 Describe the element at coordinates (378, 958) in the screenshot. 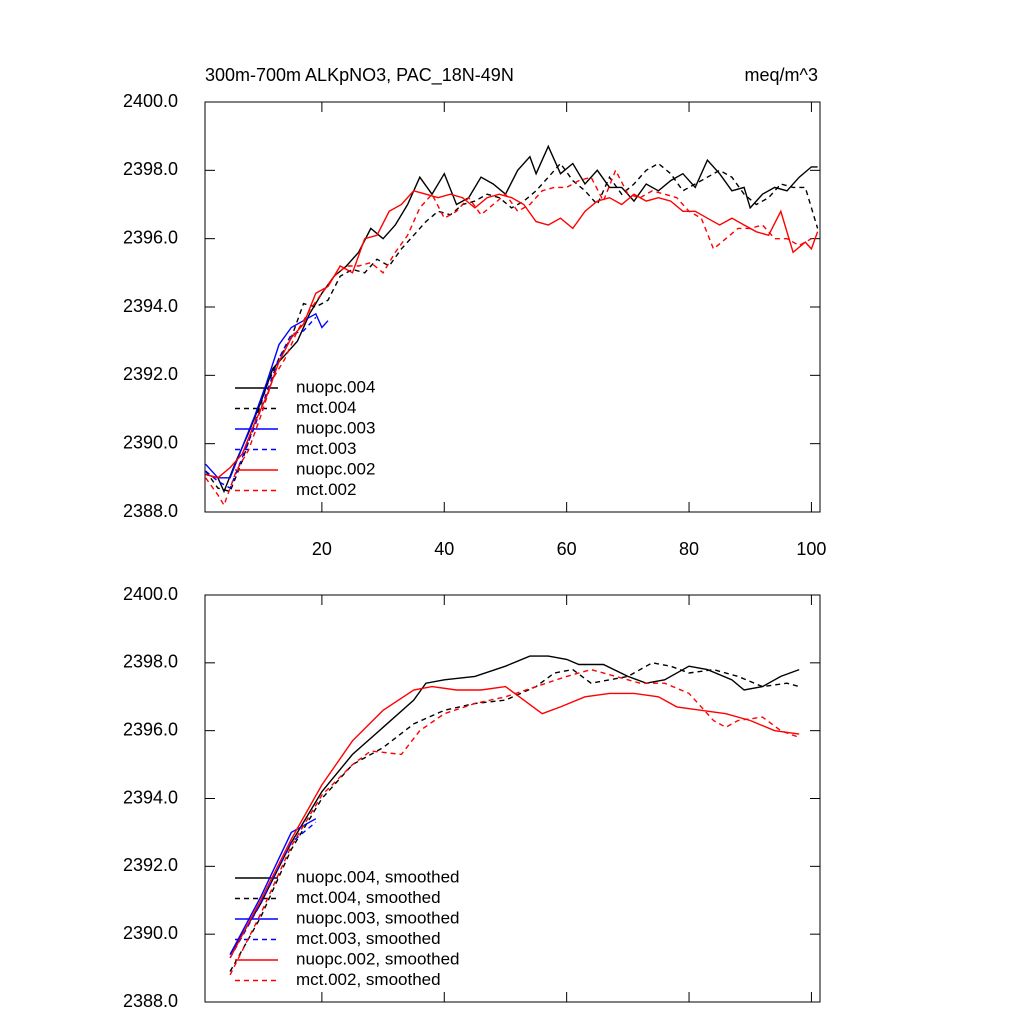

I see `legend-label: nuopc.002, smoothed` at that location.